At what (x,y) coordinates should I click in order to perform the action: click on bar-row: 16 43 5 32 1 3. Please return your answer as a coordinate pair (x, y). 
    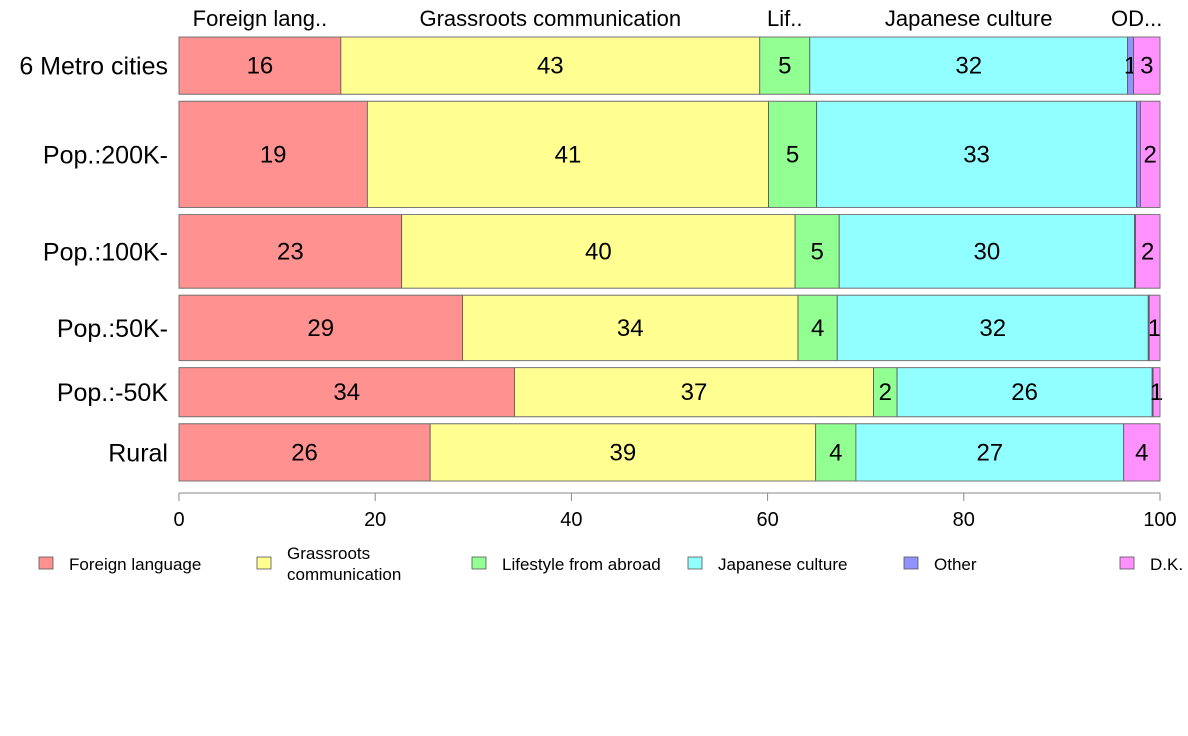
    Looking at the image, I should click on (669, 65).